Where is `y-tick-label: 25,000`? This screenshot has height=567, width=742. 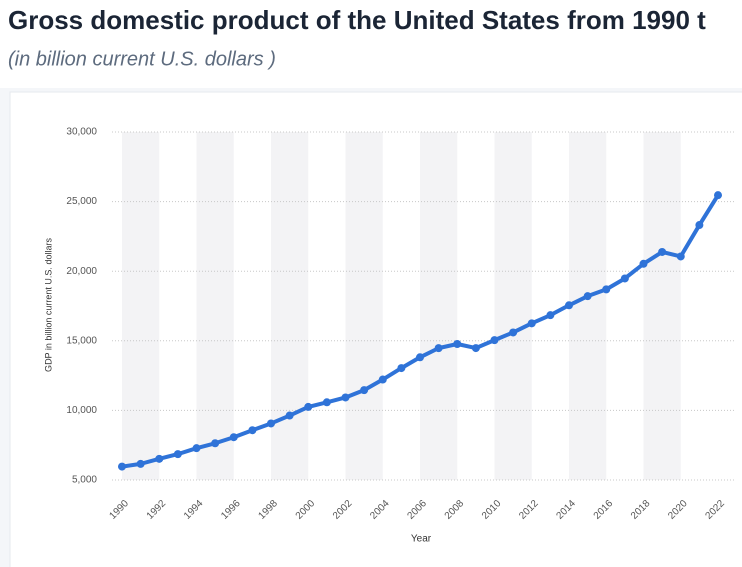 y-tick-label: 25,000 is located at coordinates (81, 201).